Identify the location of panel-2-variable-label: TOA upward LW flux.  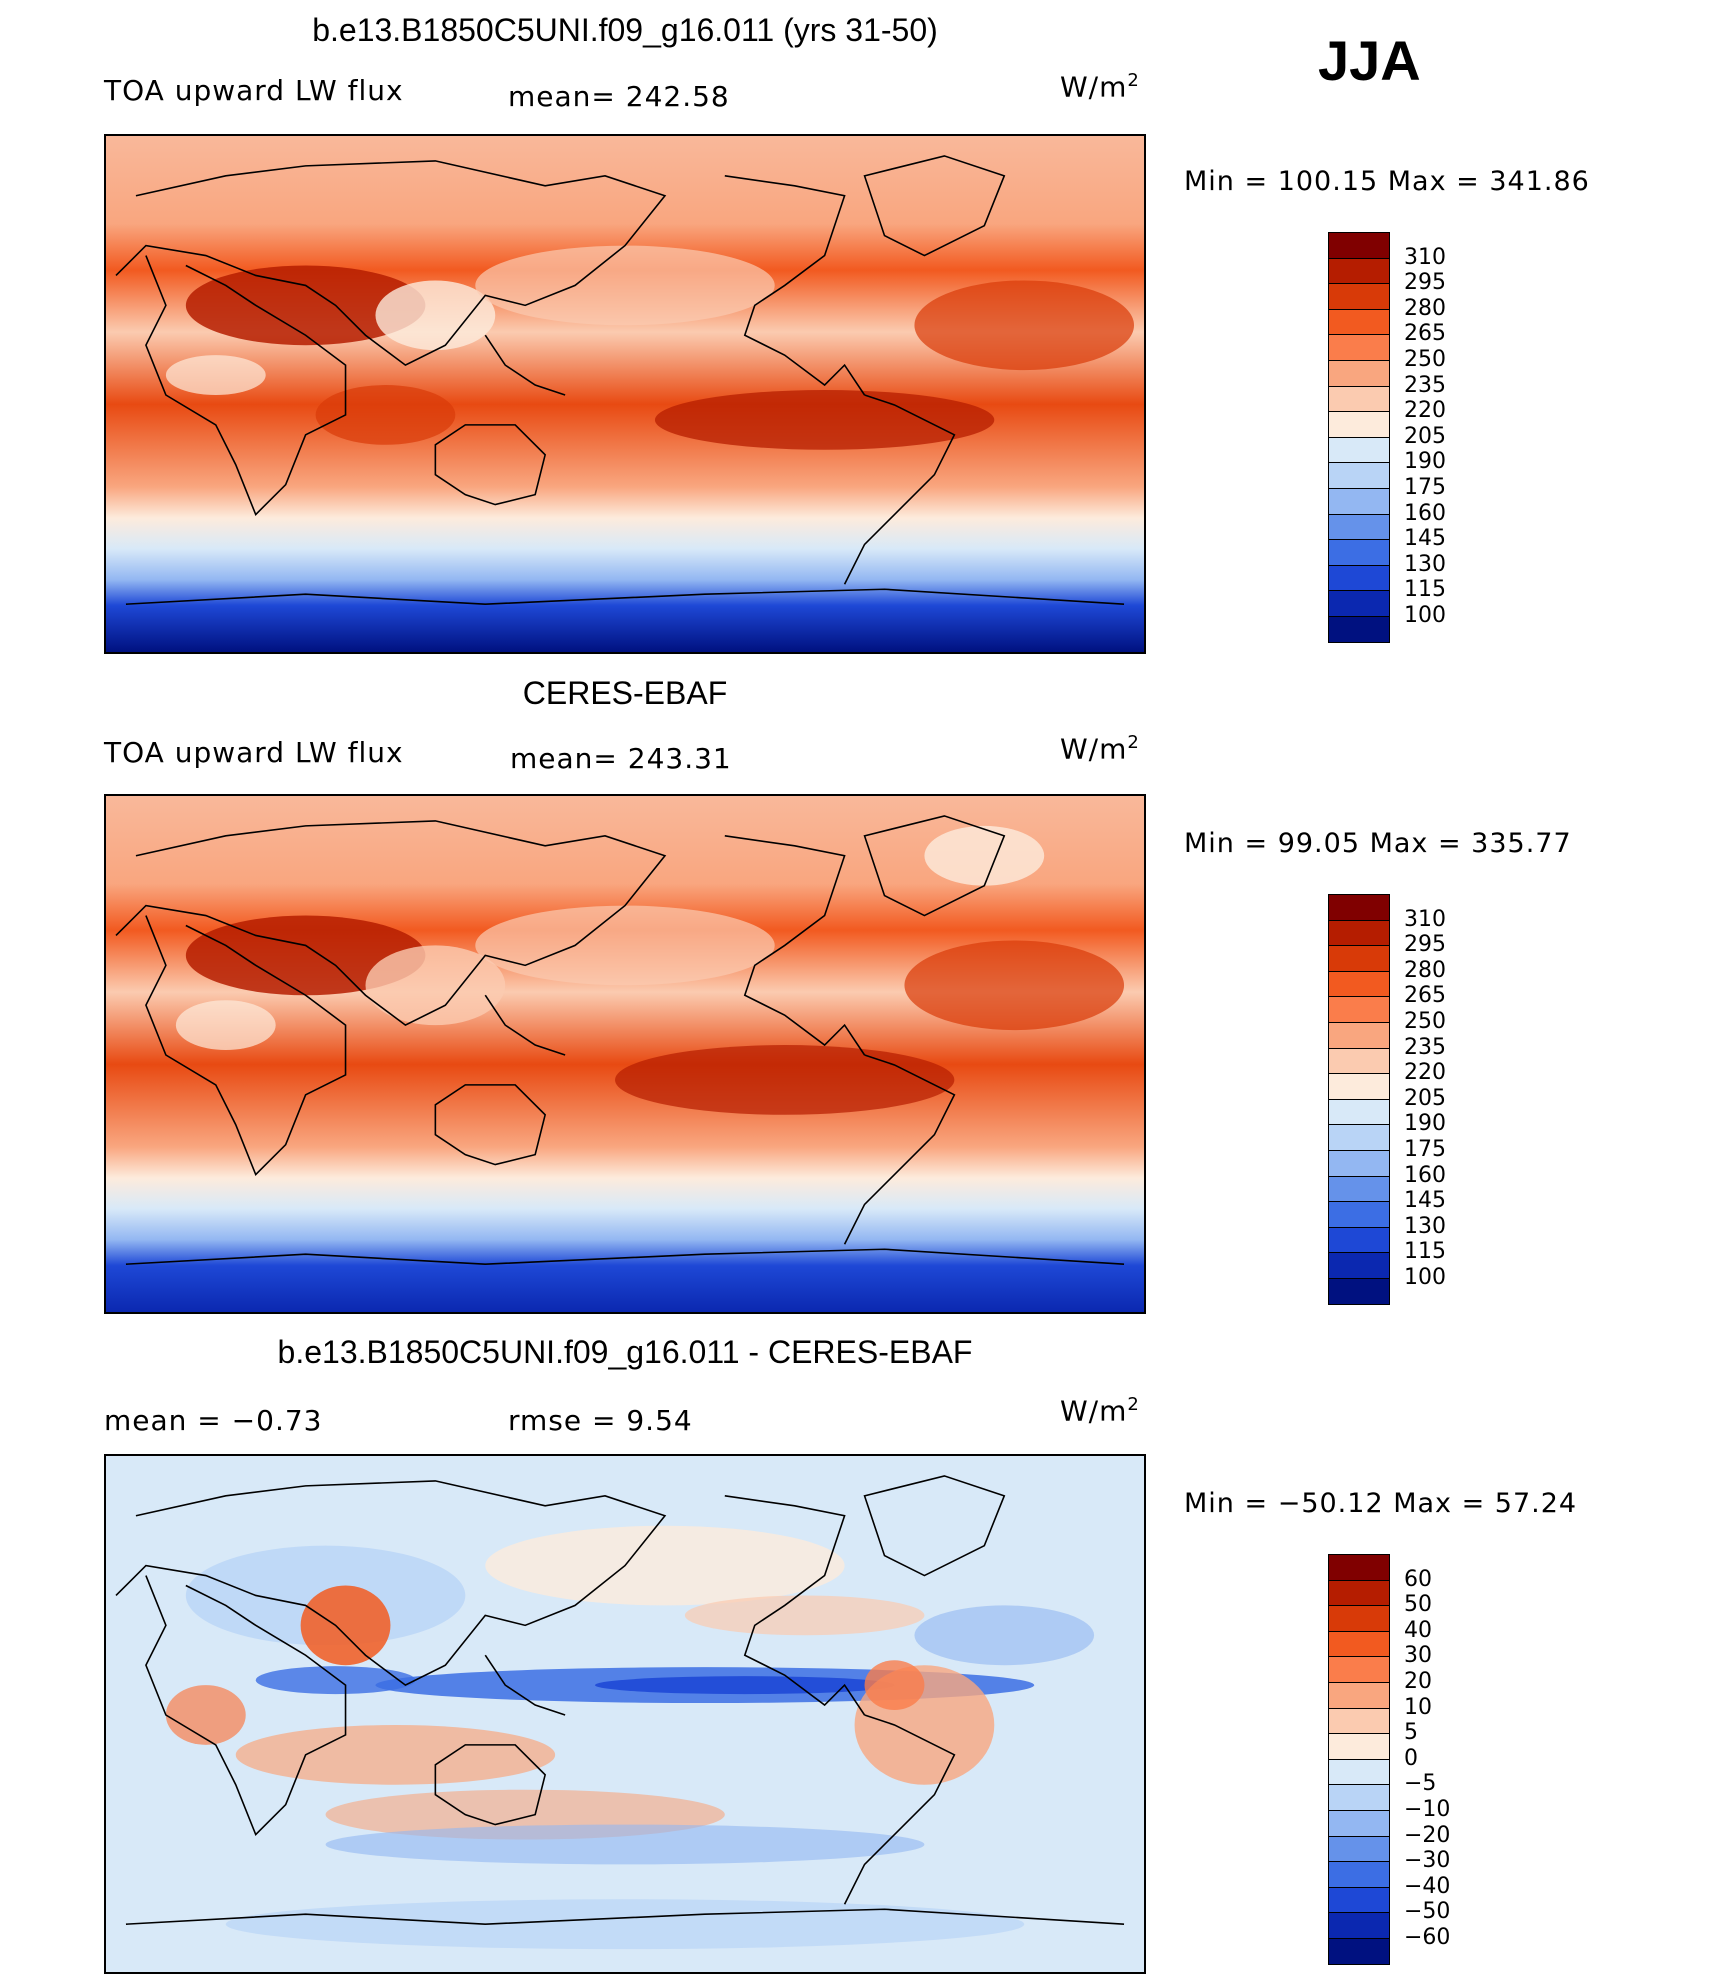
(254, 752).